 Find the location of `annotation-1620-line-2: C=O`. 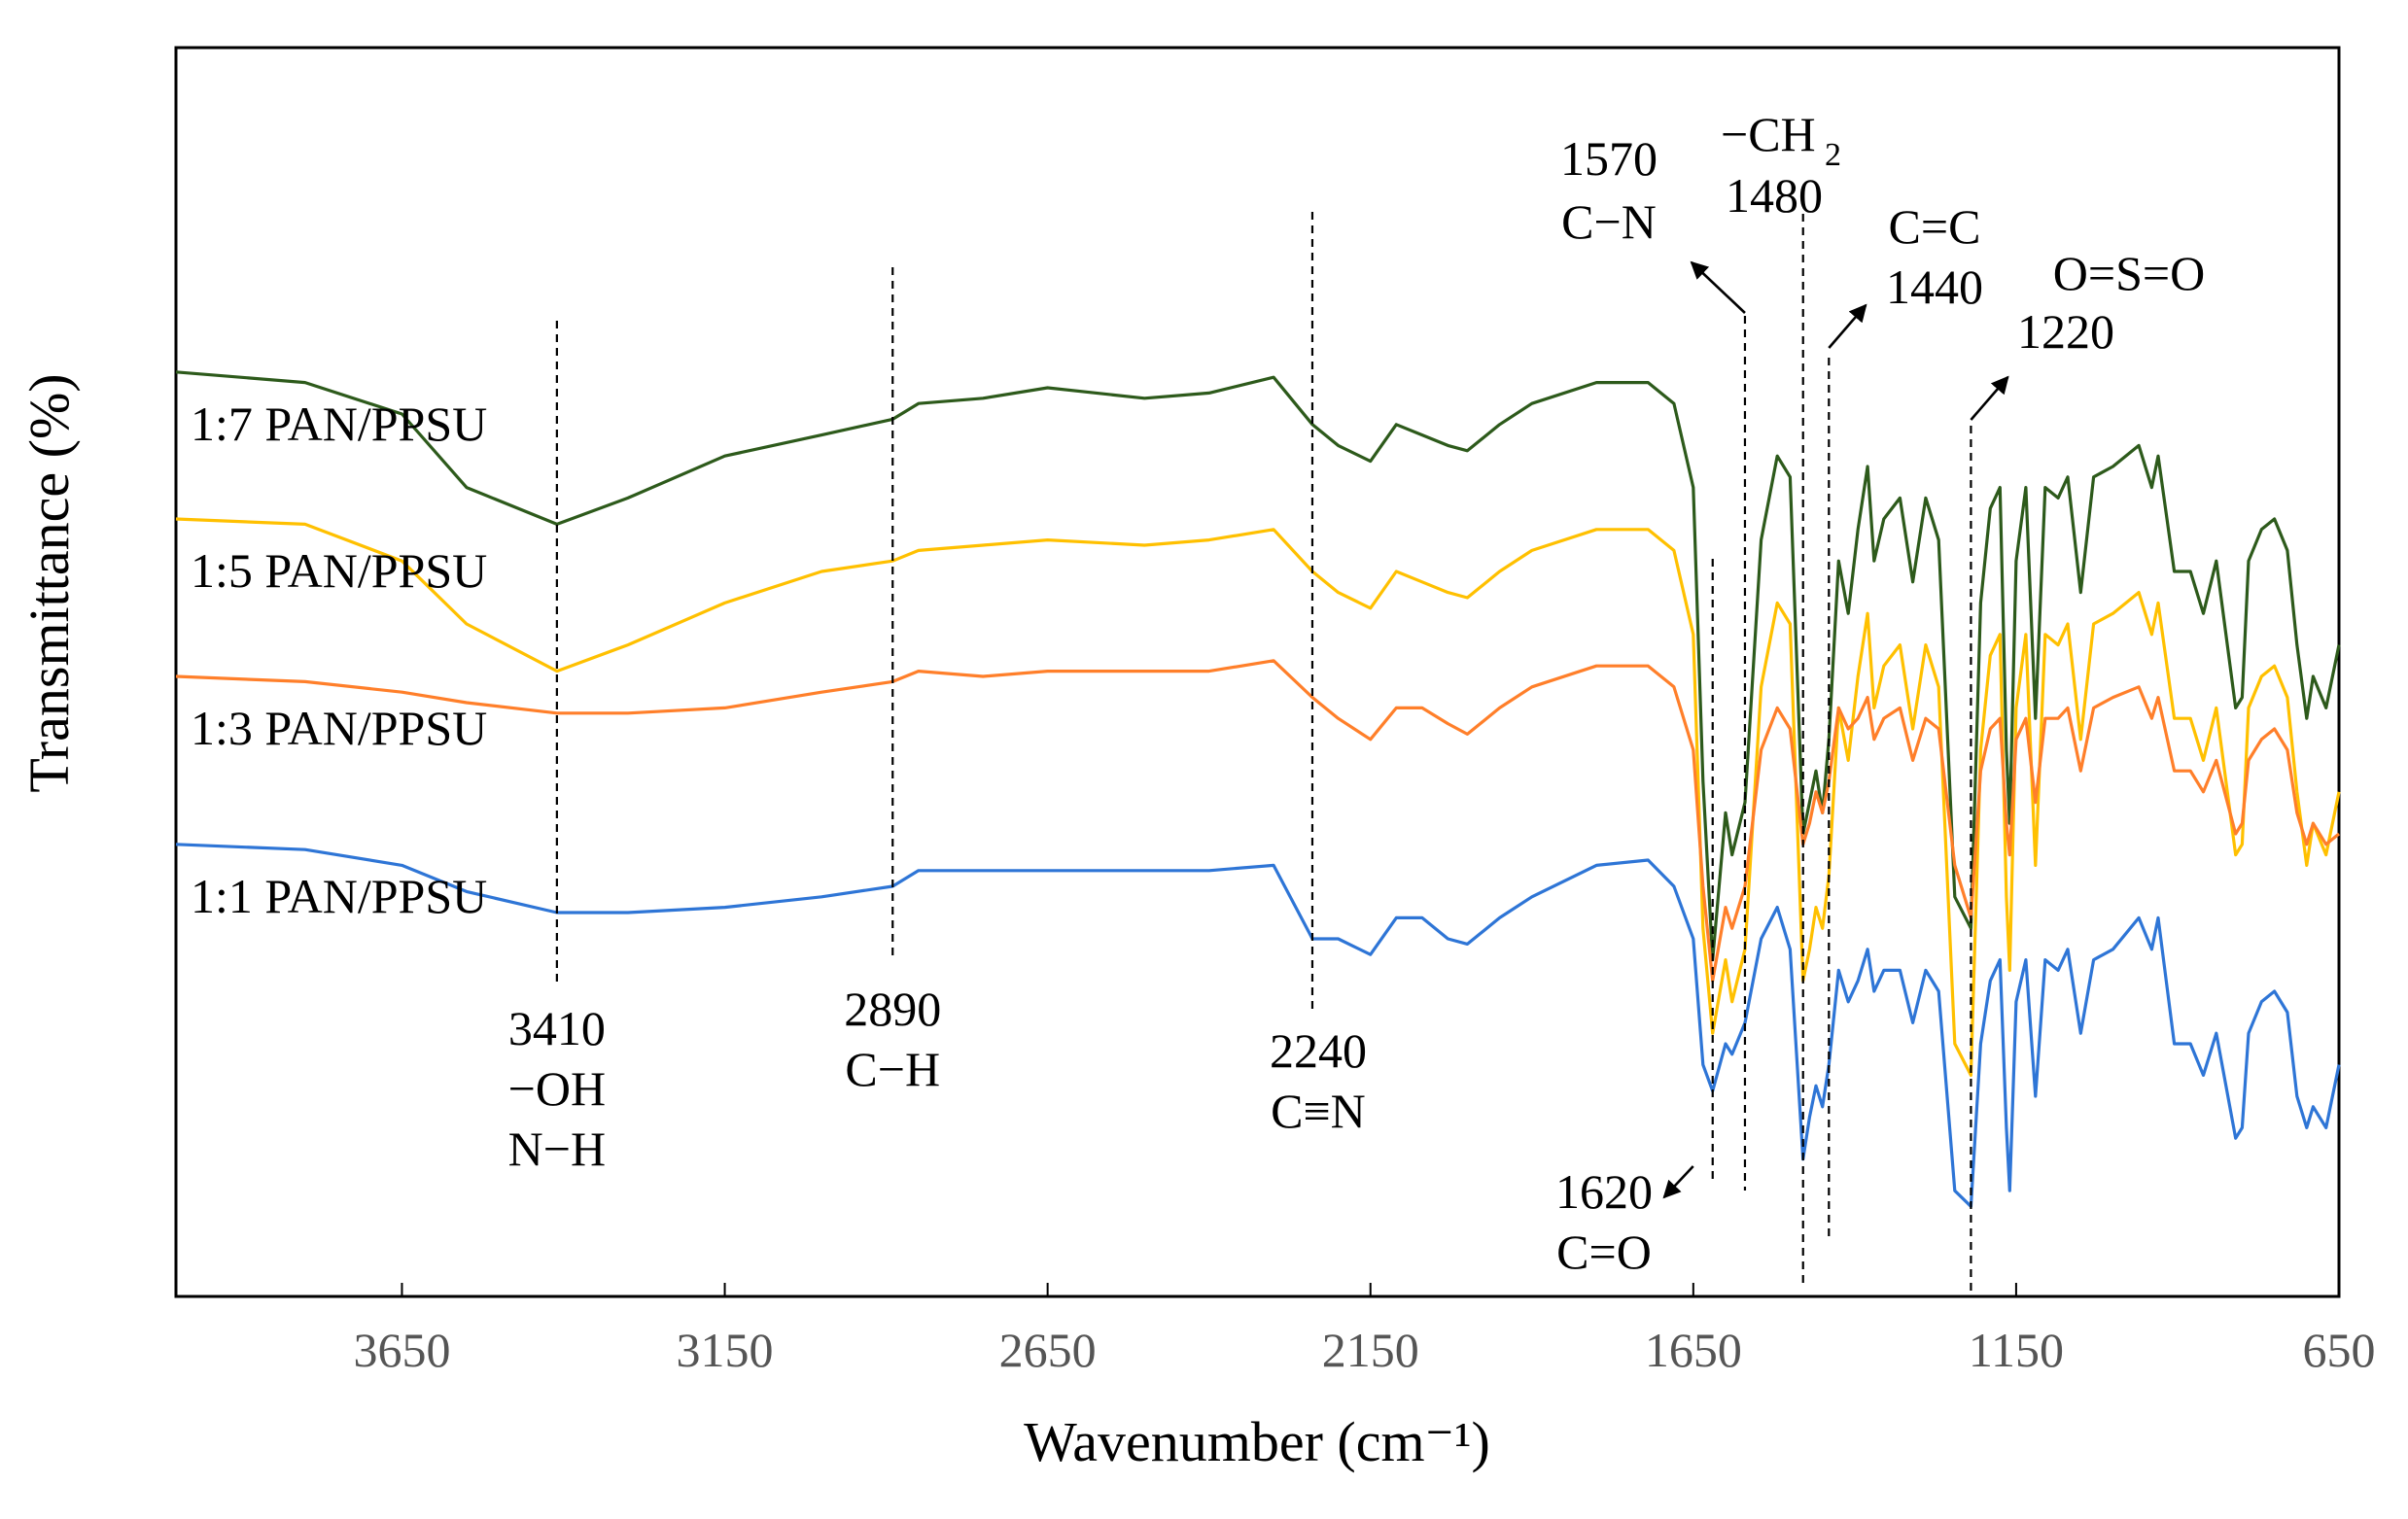

annotation-1620-line-2: C=O is located at coordinates (1604, 1252).